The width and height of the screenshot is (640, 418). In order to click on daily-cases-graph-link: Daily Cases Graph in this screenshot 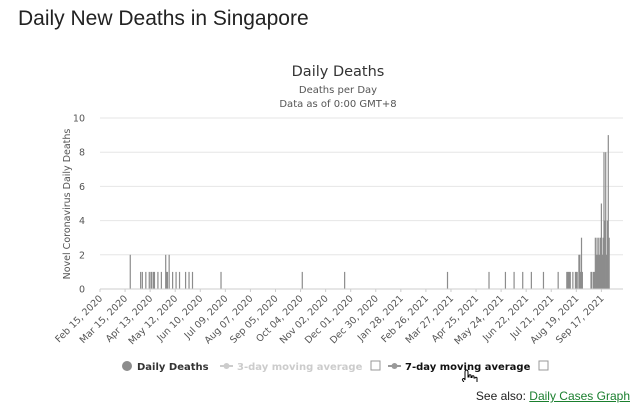, I will do `click(579, 396)`.